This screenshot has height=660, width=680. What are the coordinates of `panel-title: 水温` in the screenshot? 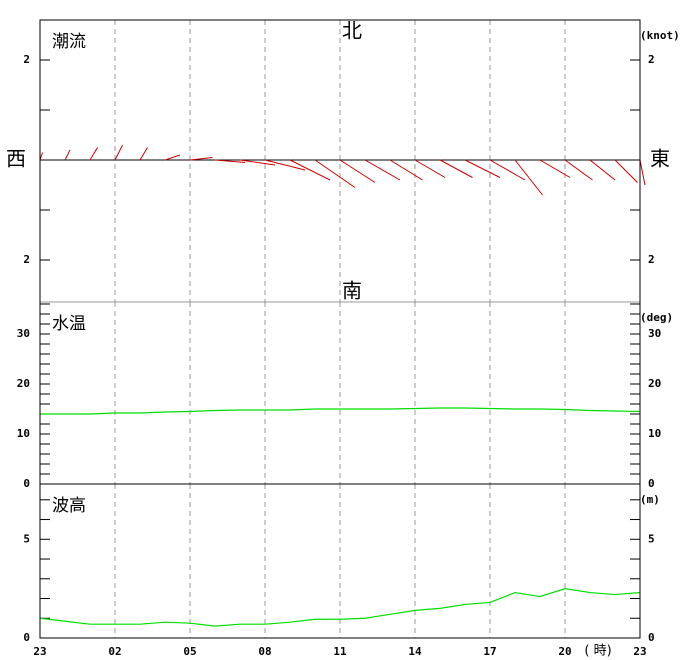 It's located at (69, 324).